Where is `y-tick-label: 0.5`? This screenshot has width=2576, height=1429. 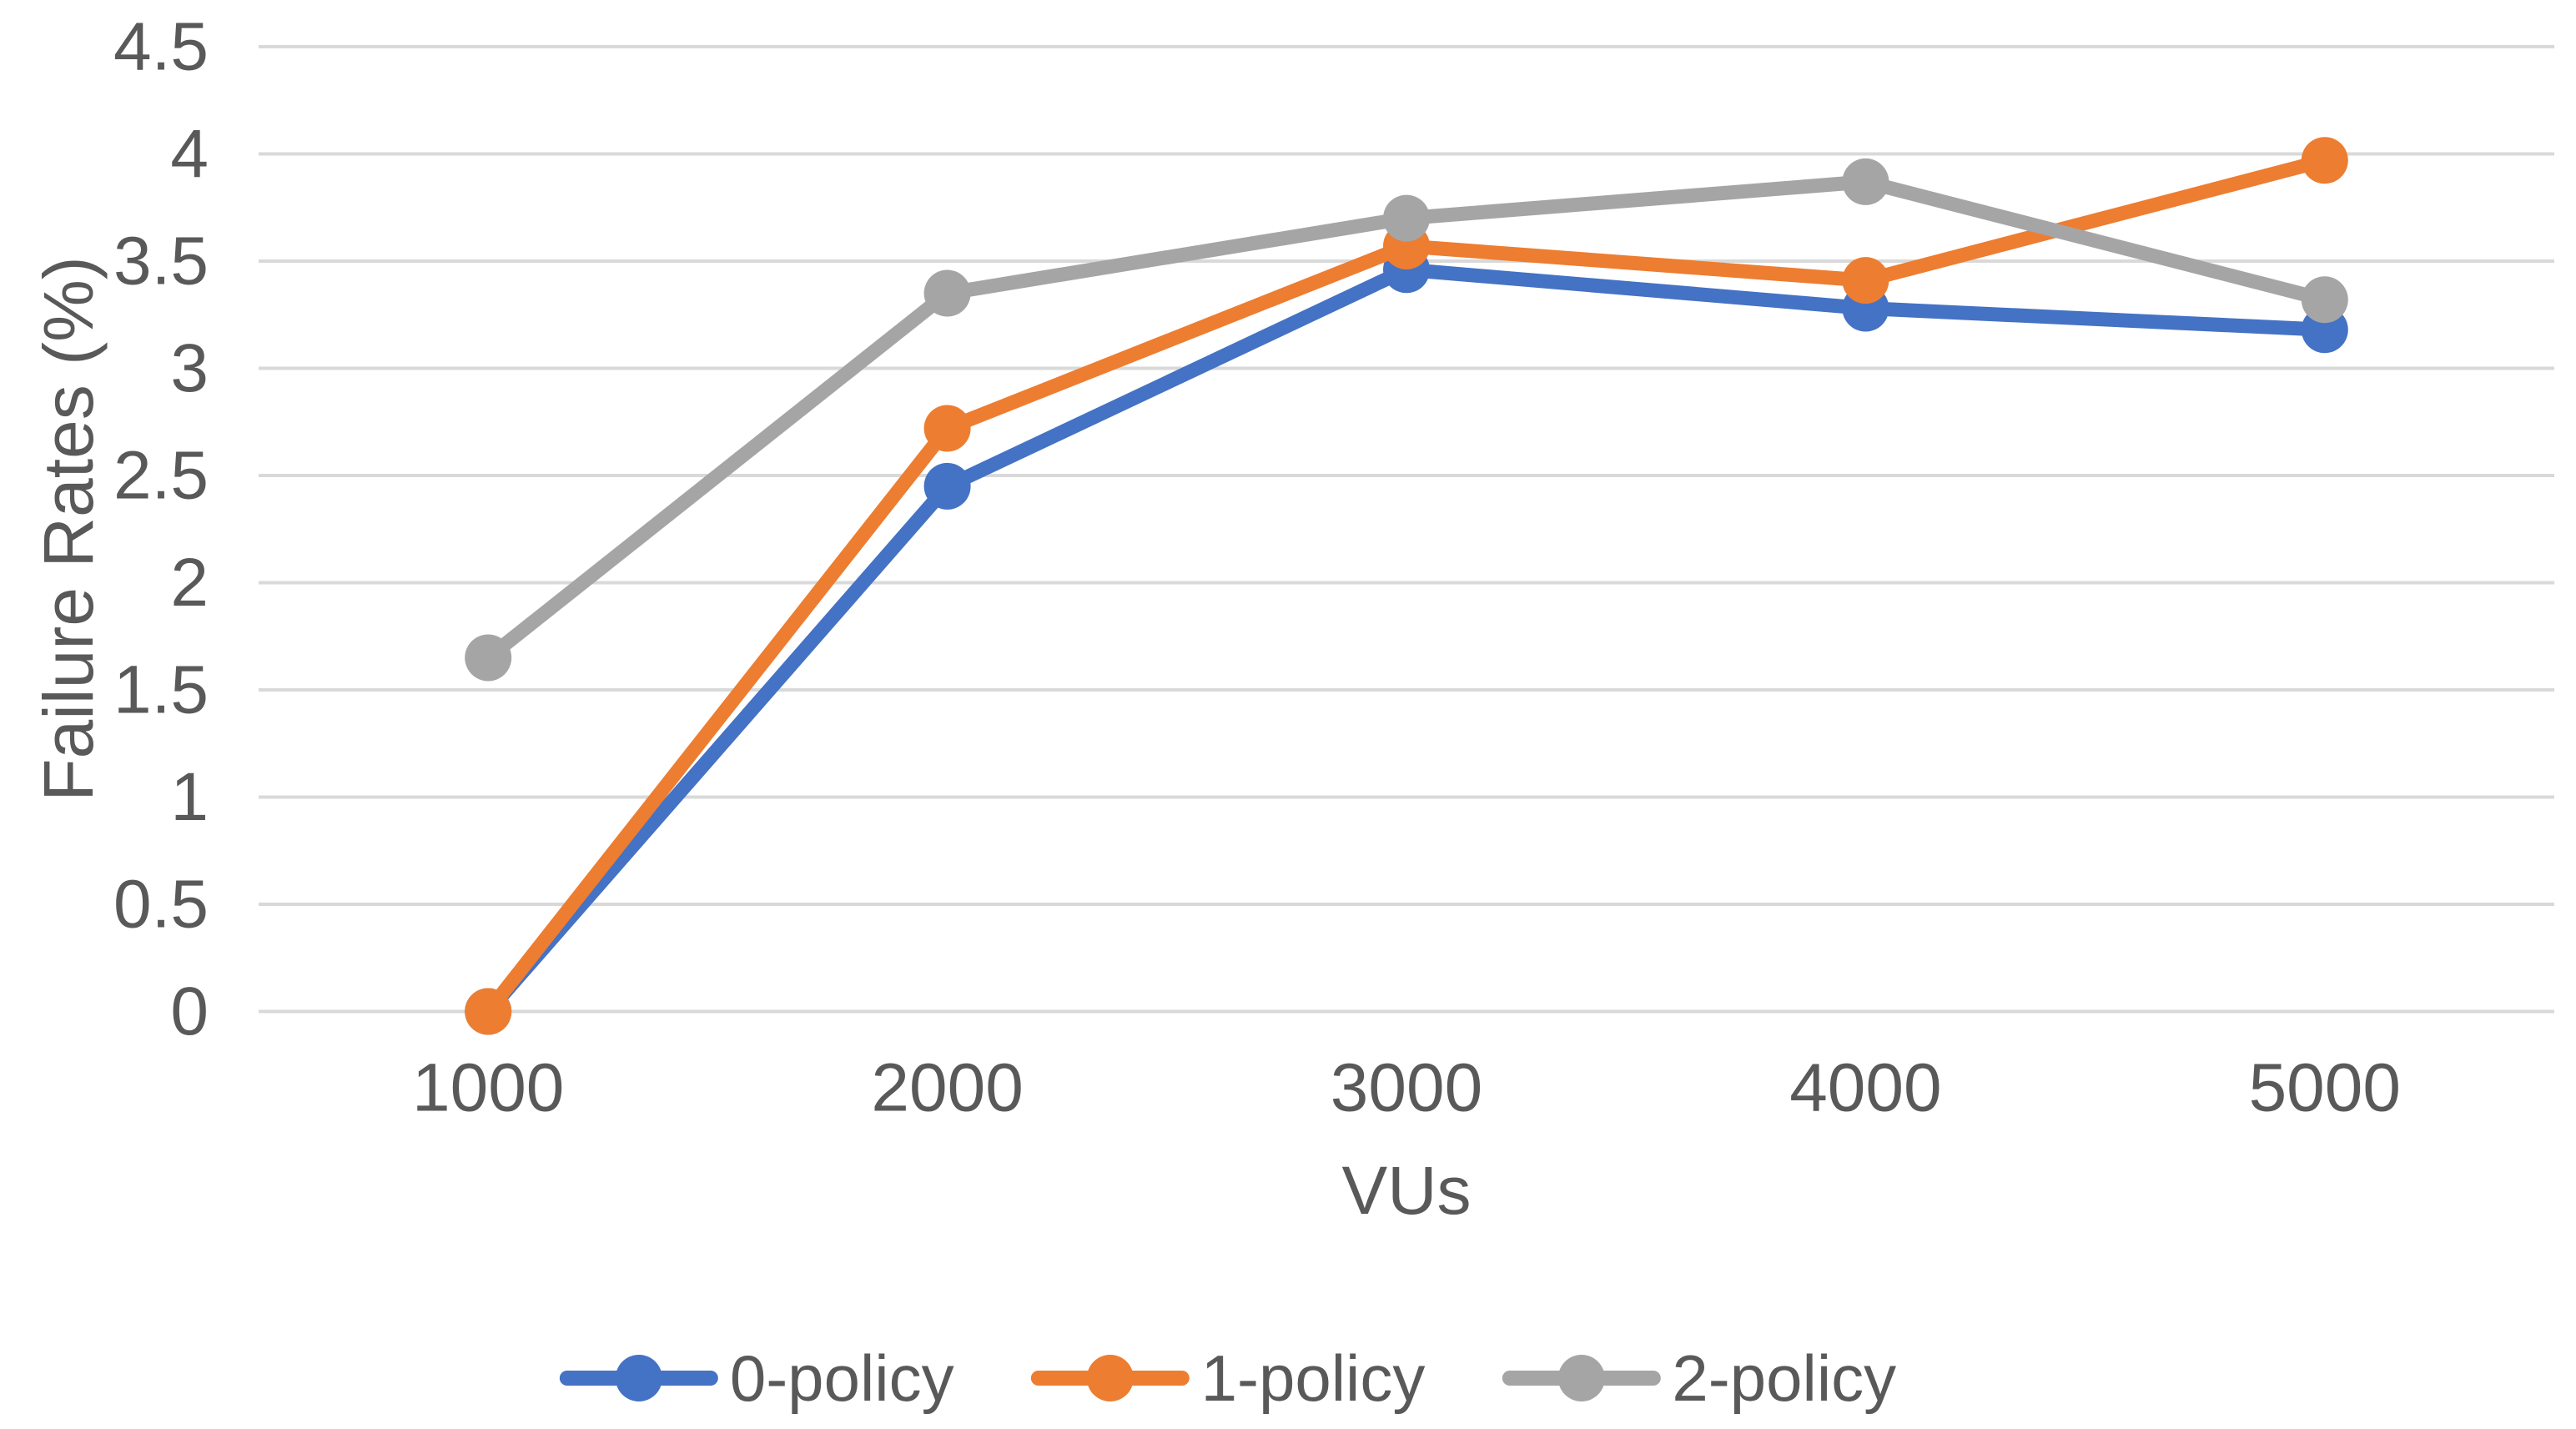
y-tick-label: 0.5 is located at coordinates (161, 905).